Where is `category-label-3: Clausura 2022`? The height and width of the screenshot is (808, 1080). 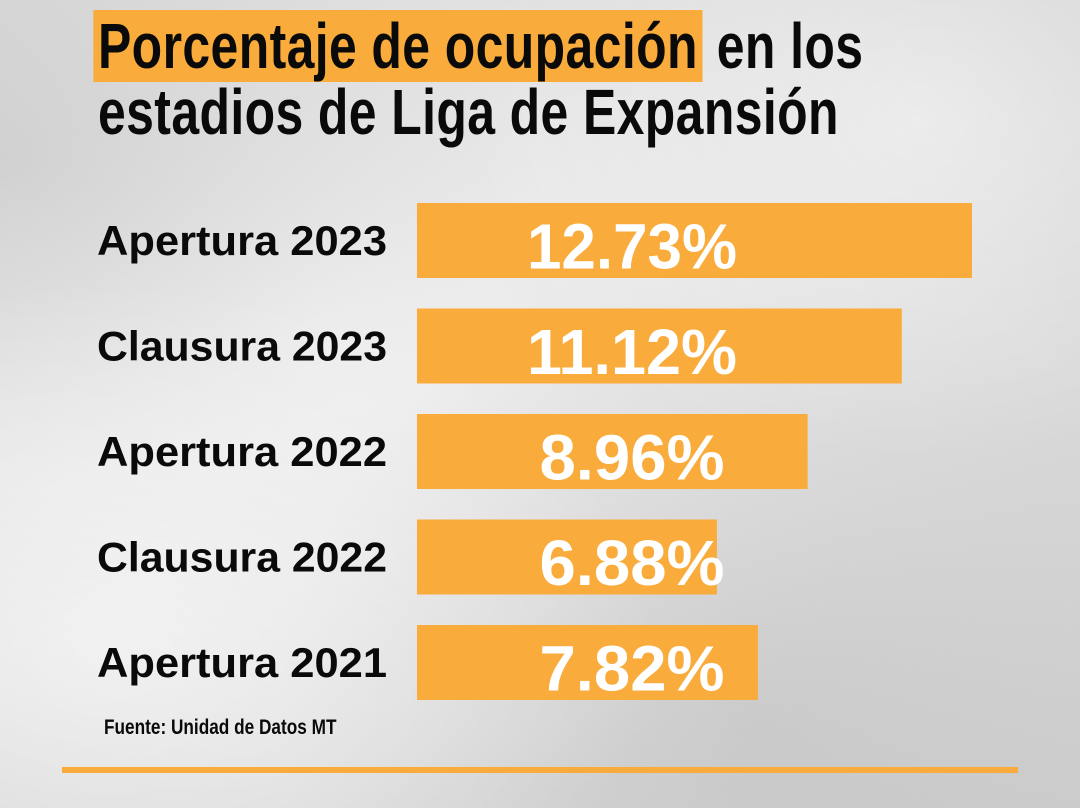
category-label-3: Clausura 2022 is located at coordinates (242, 557).